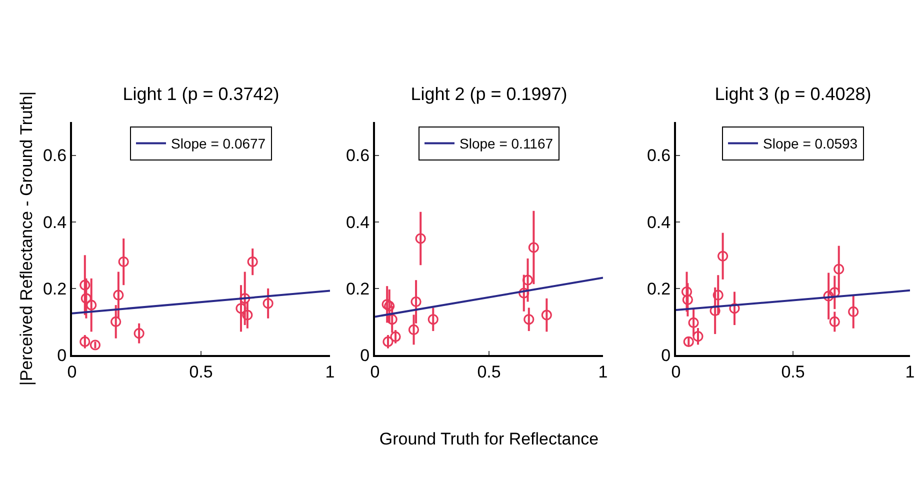 The height and width of the screenshot is (477, 916). Describe the element at coordinates (489, 438) in the screenshot. I see `x-axis-title: Ground Truth for Reflectance` at that location.